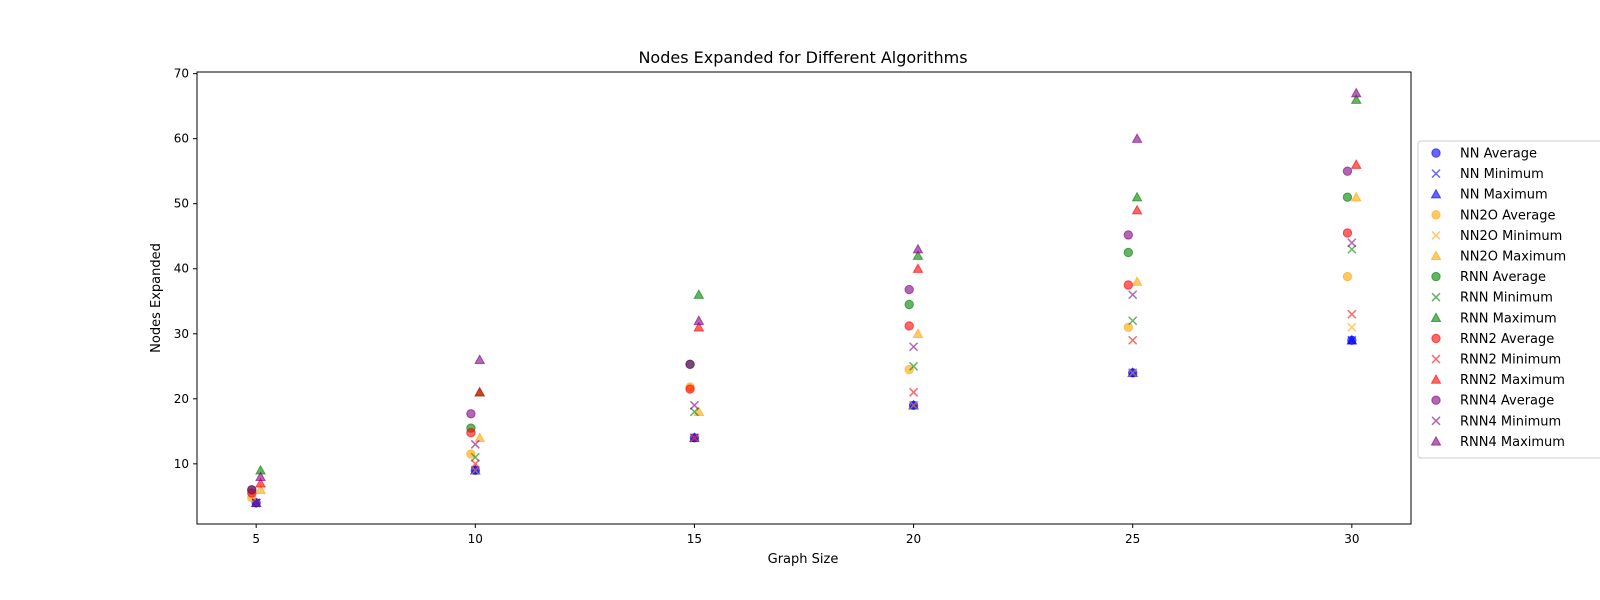  What do you see at coordinates (1351, 539) in the screenshot?
I see `x-tick-label: 30` at bounding box center [1351, 539].